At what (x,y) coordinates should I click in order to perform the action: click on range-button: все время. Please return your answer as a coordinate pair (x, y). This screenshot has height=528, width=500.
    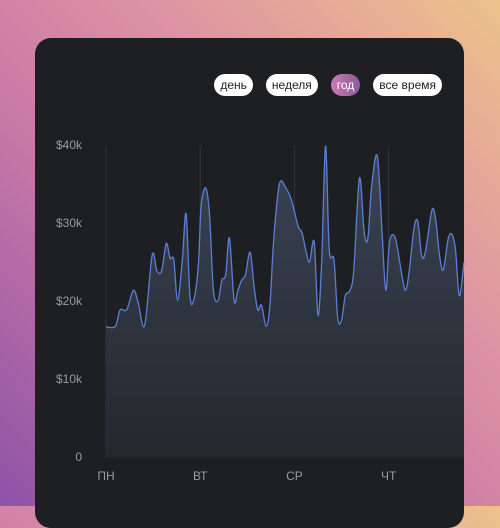
    Looking at the image, I should click on (407, 85).